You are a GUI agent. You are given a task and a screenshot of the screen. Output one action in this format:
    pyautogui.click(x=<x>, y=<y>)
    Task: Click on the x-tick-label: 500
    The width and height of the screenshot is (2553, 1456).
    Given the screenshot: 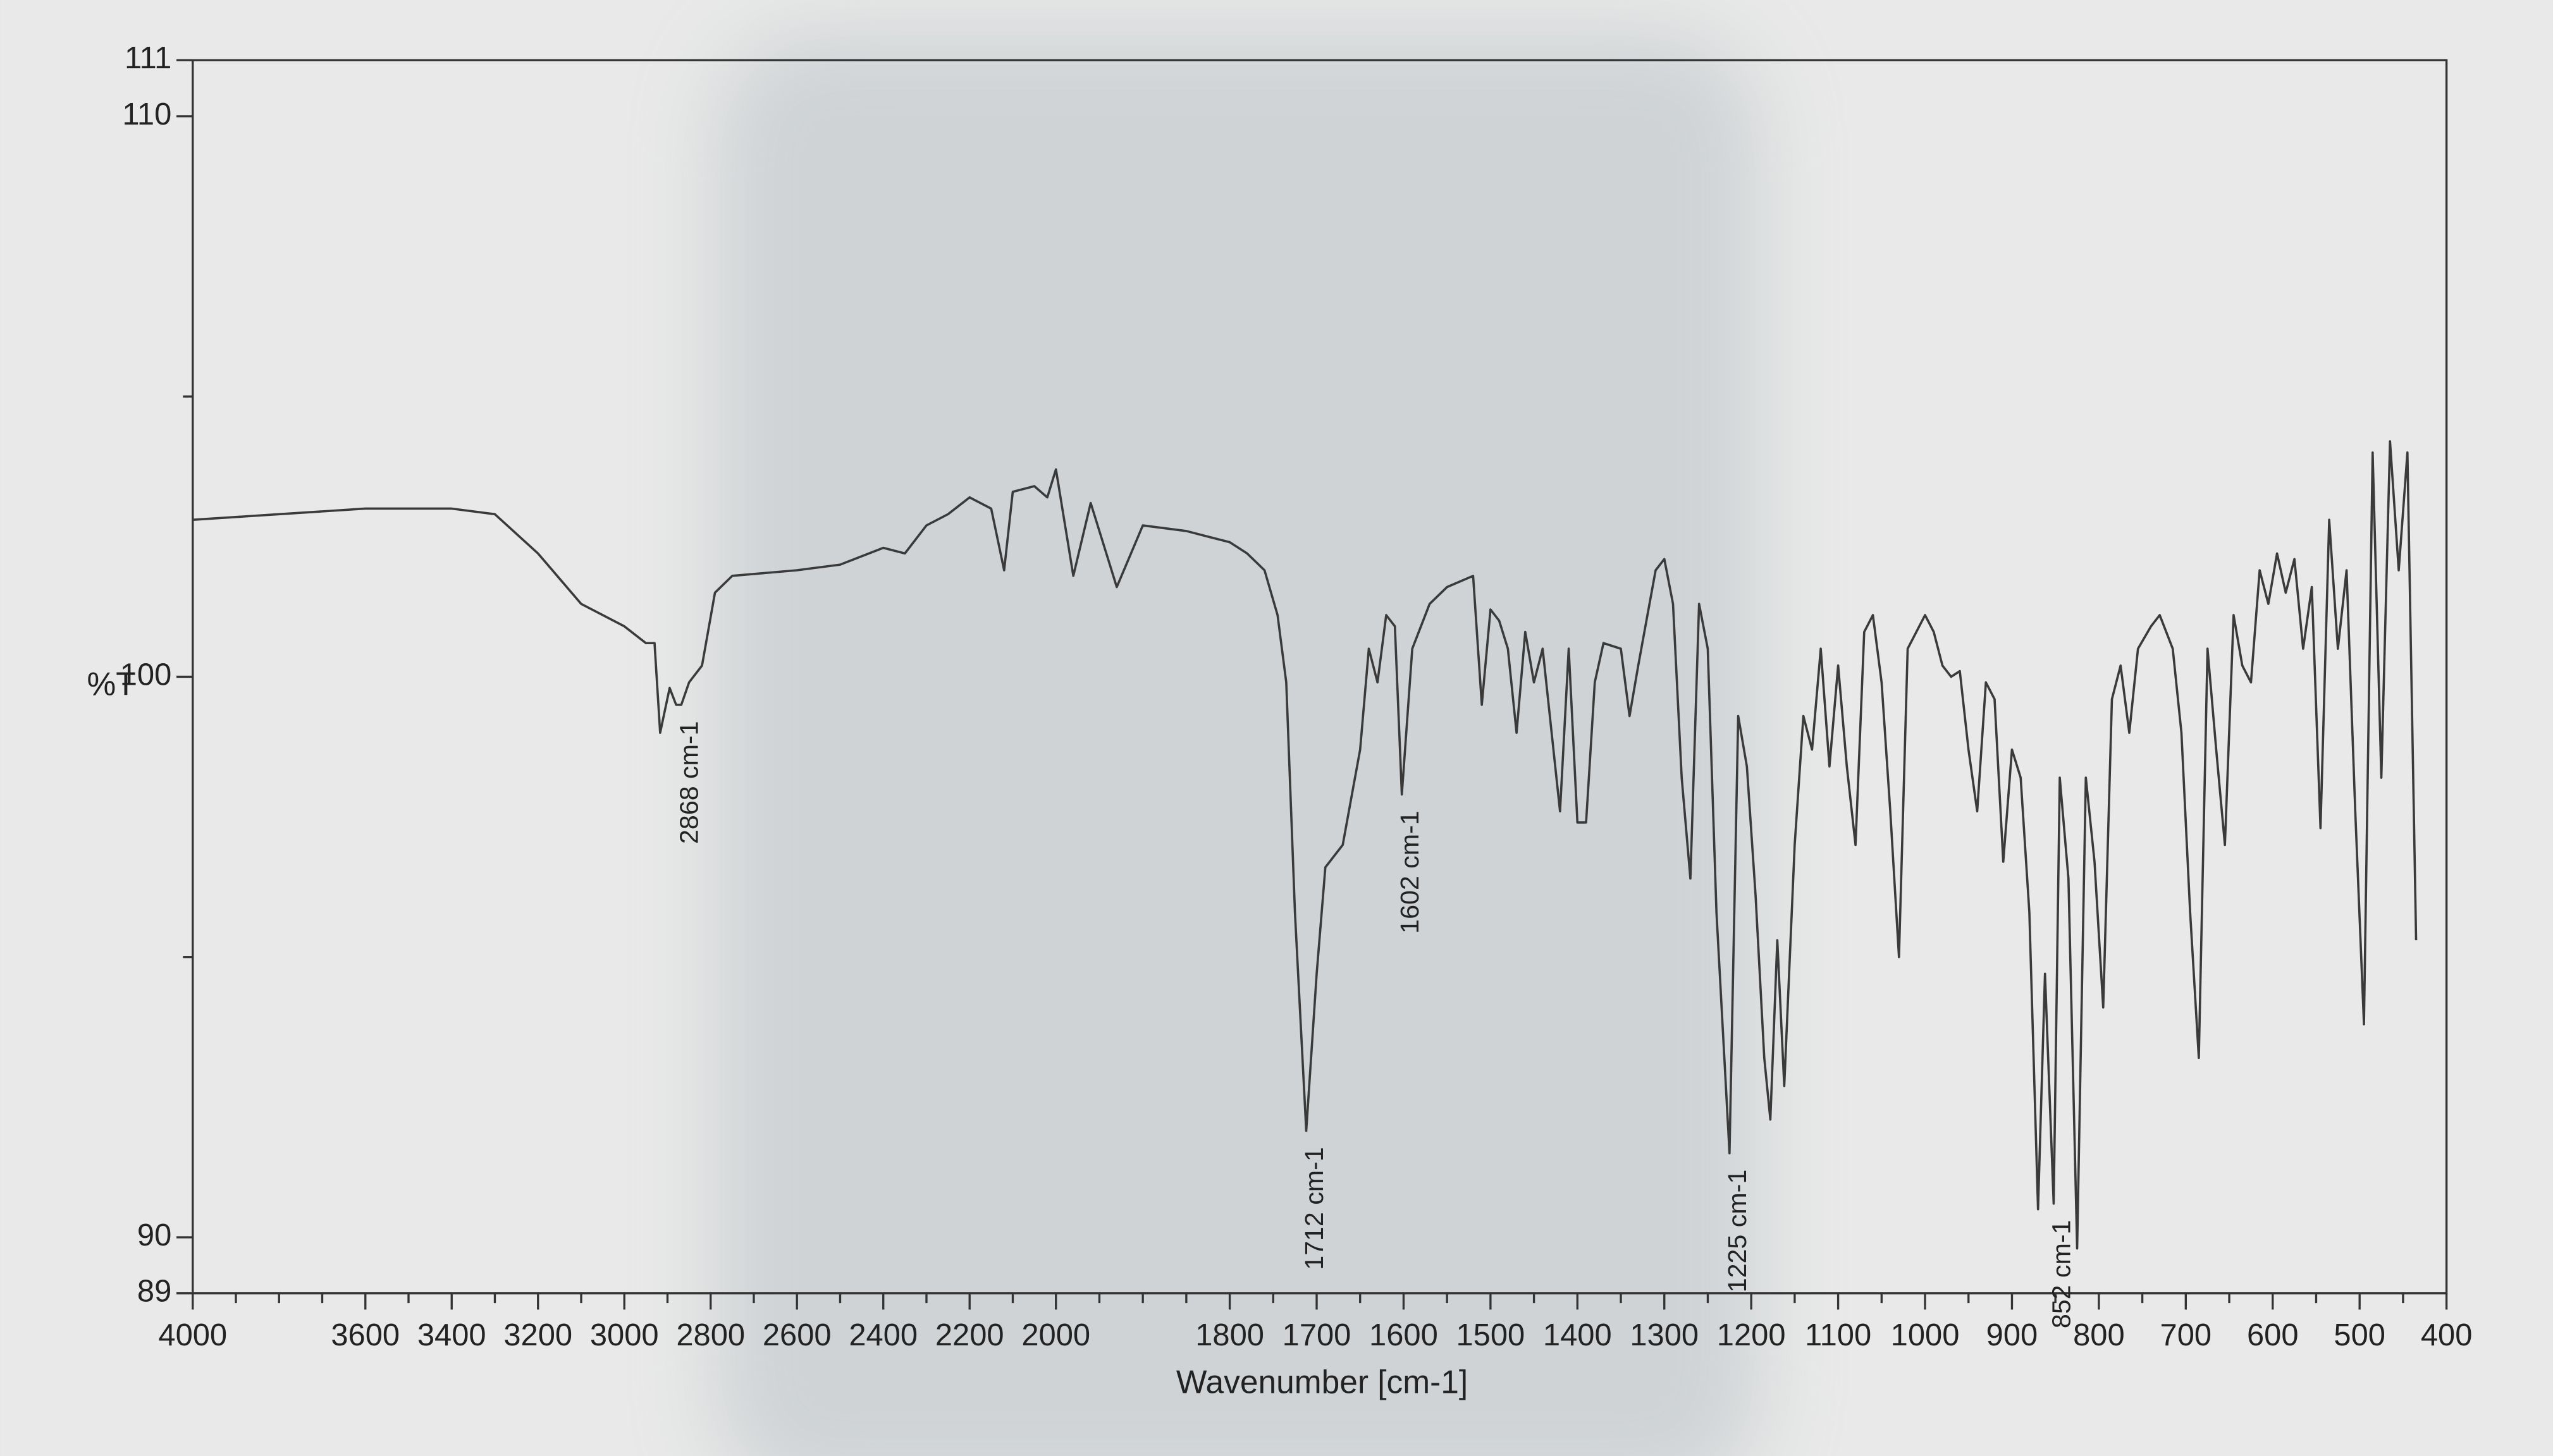 What is the action you would take?
    pyautogui.click(x=2359, y=1335)
    